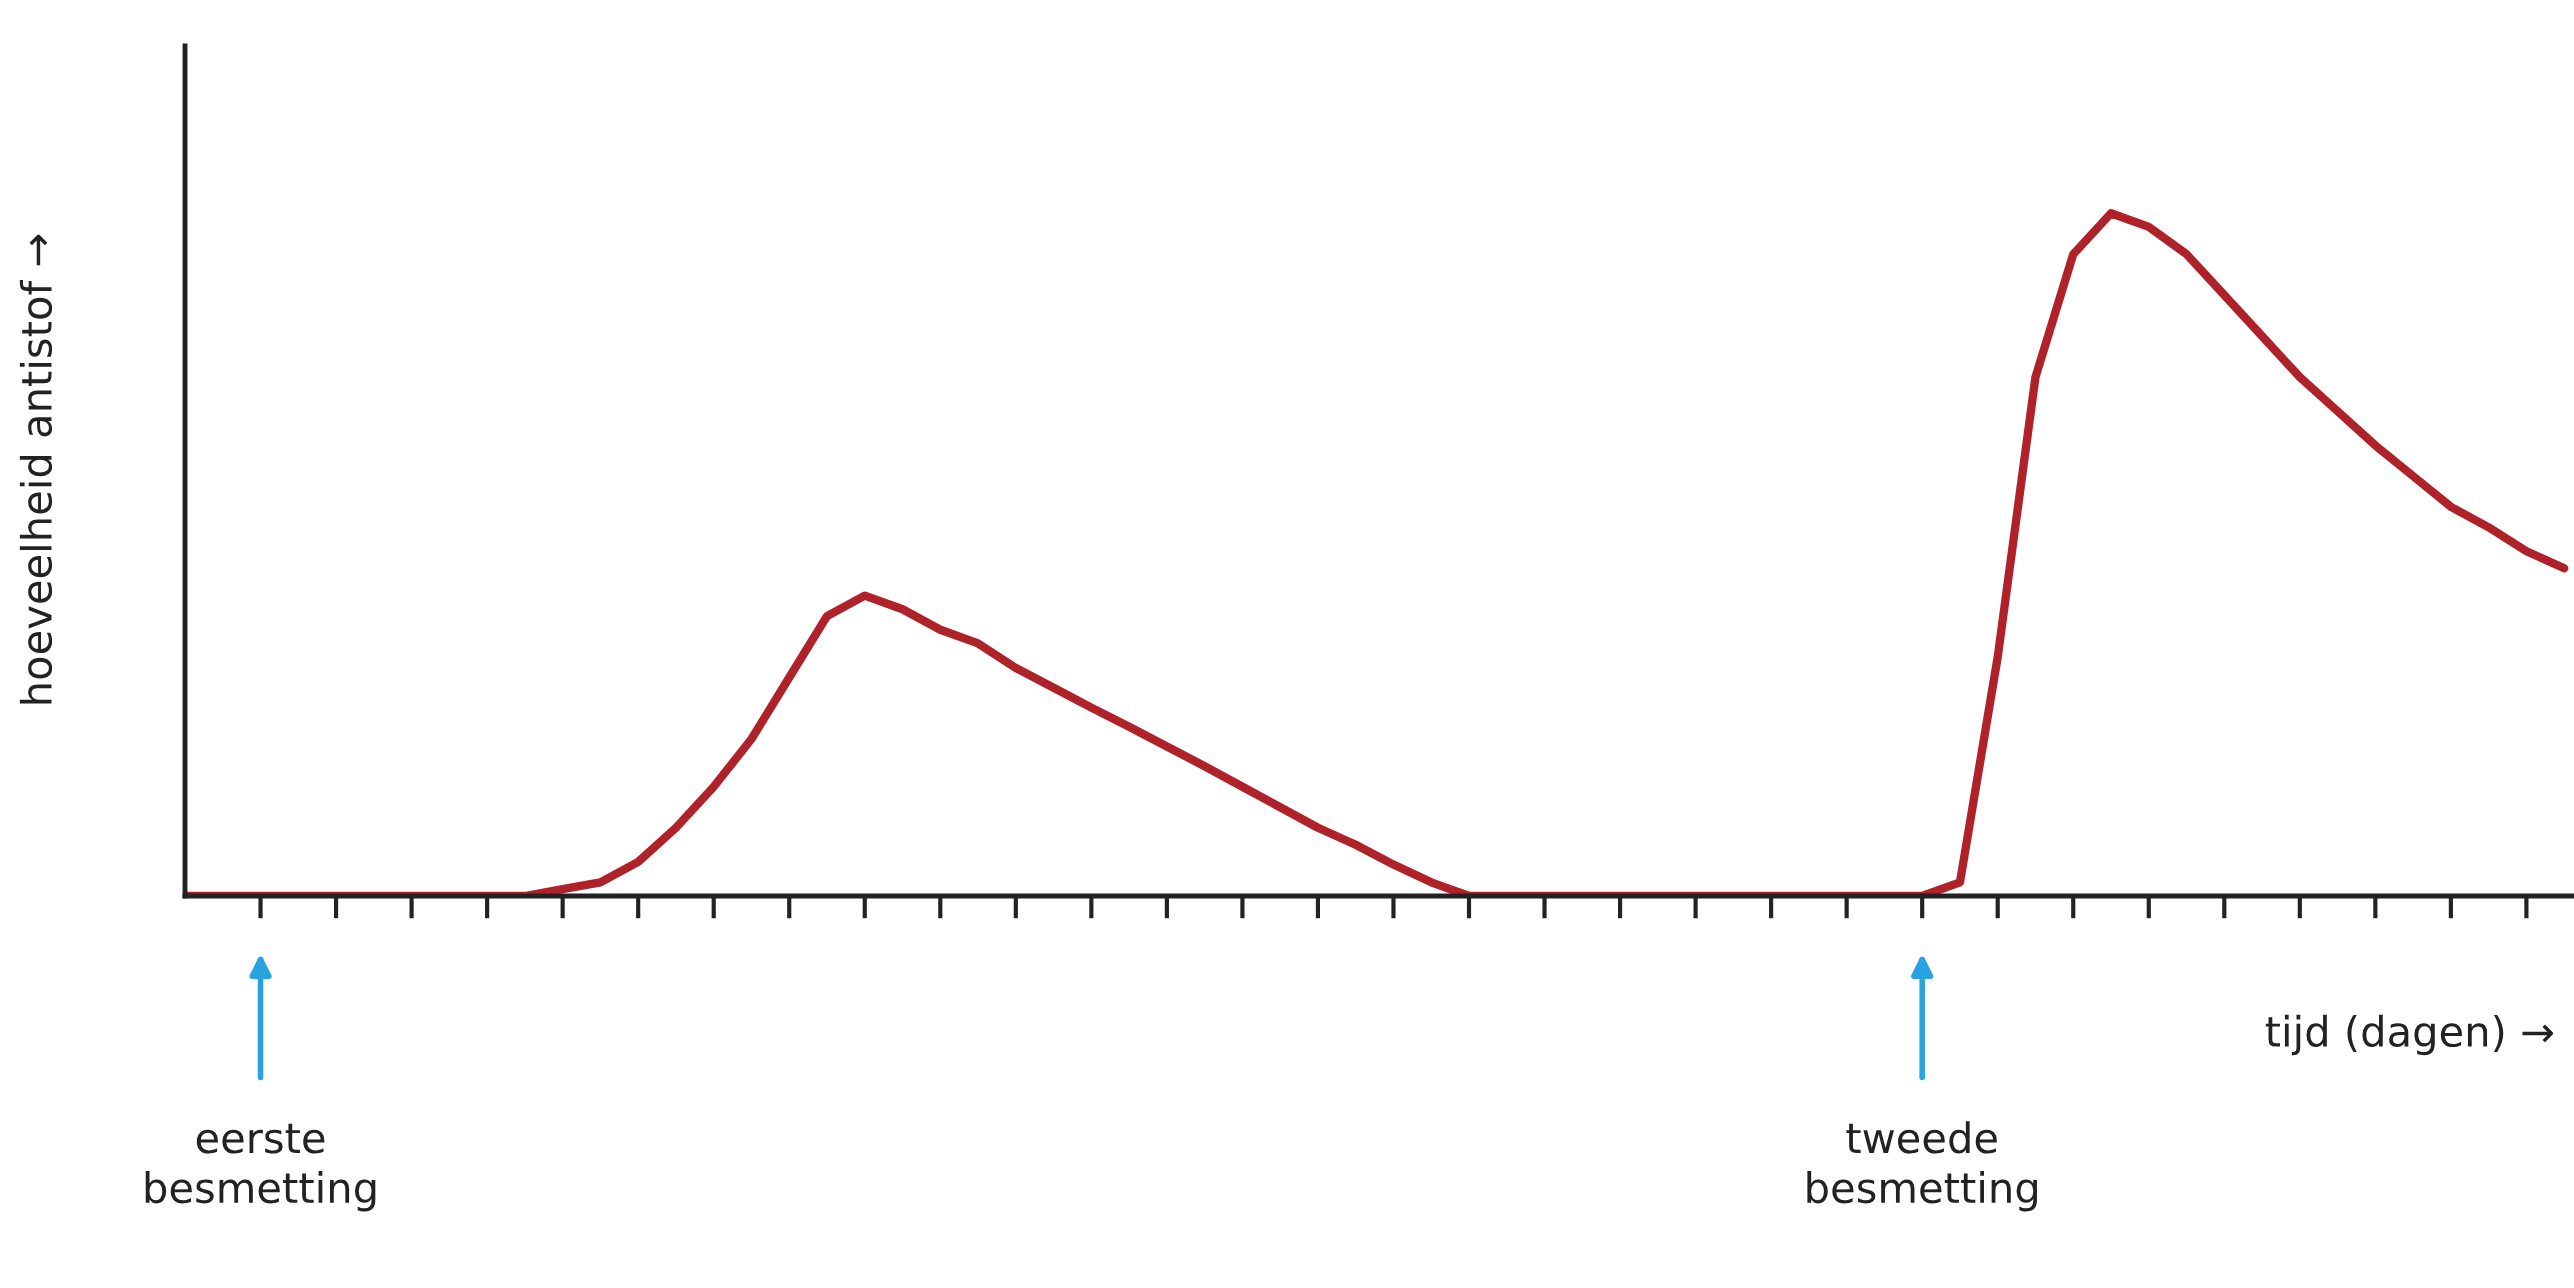 The image size is (2574, 1288). What do you see at coordinates (2409, 1035) in the screenshot?
I see `x-axis-title: tijd (dagen) →` at bounding box center [2409, 1035].